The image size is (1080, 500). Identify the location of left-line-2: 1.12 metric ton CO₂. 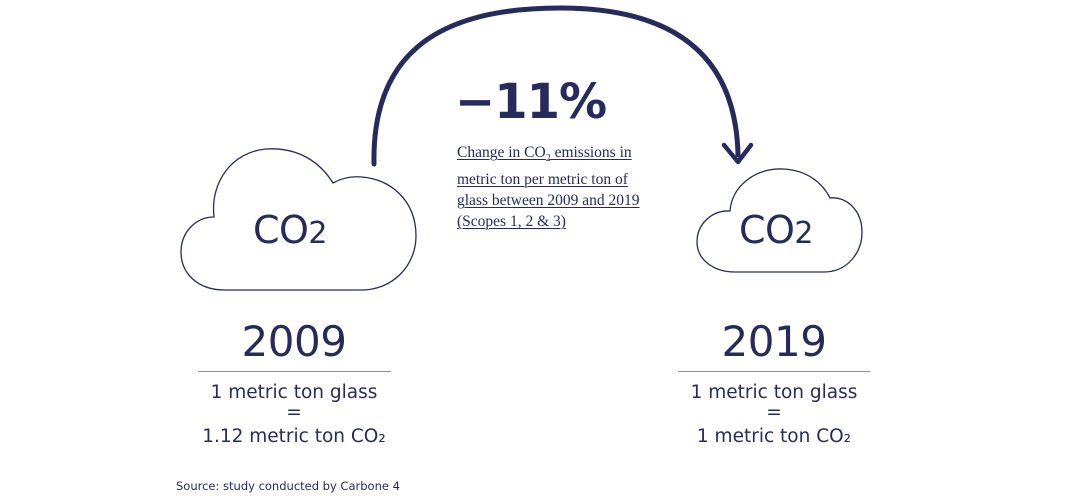
(294, 436).